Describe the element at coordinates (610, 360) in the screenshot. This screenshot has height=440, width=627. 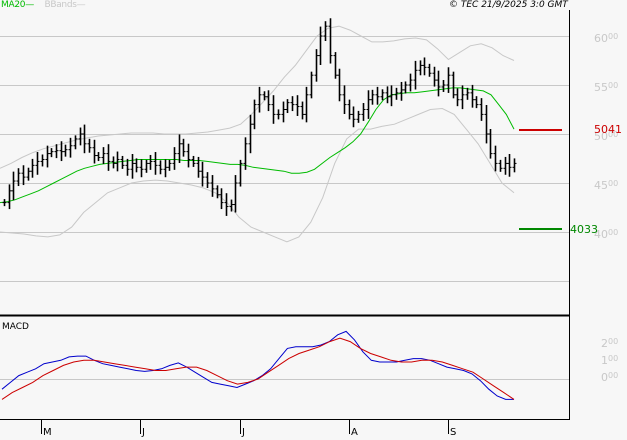
I see `macd-tick-label: 100` at that location.